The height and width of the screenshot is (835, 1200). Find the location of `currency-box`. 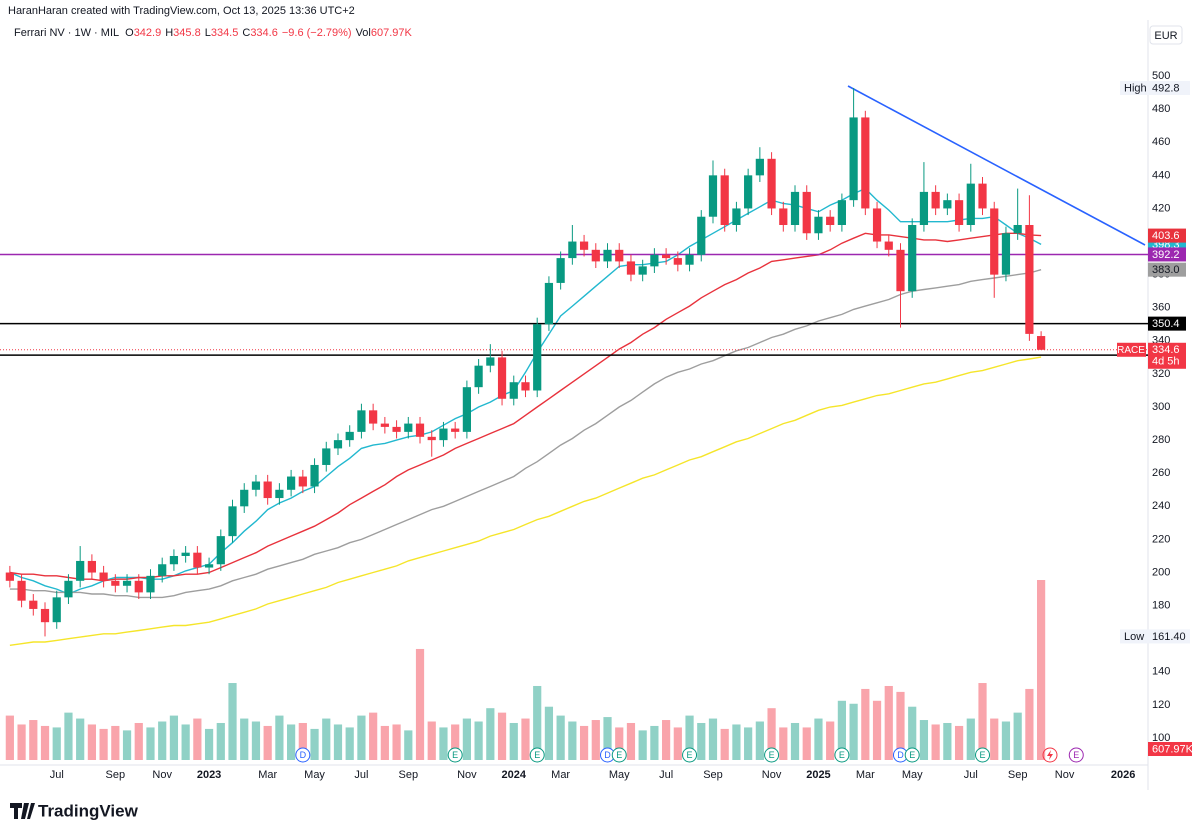

currency-box is located at coordinates (1166, 35).